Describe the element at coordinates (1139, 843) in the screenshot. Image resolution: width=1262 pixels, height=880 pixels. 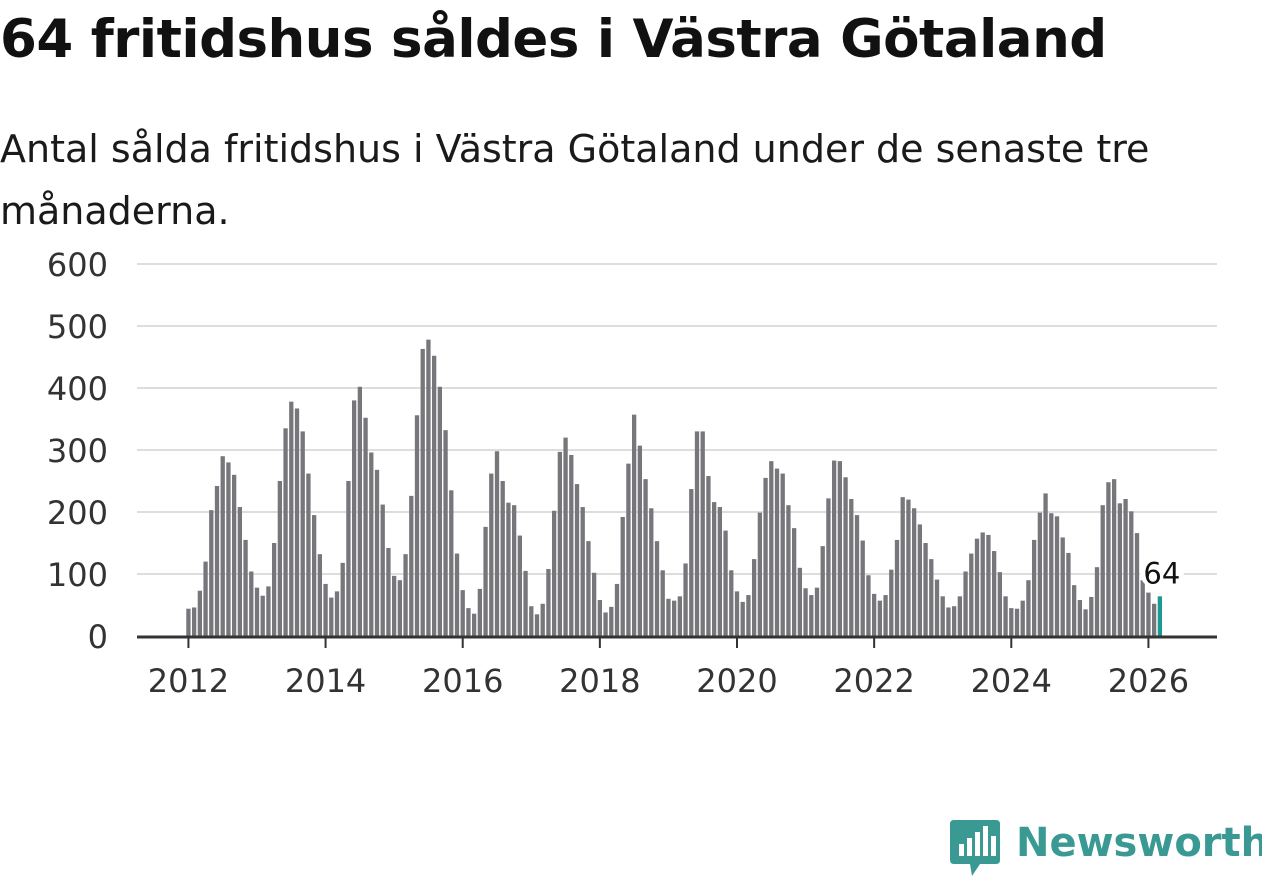
I see `brand-name: Newsworthy` at that location.